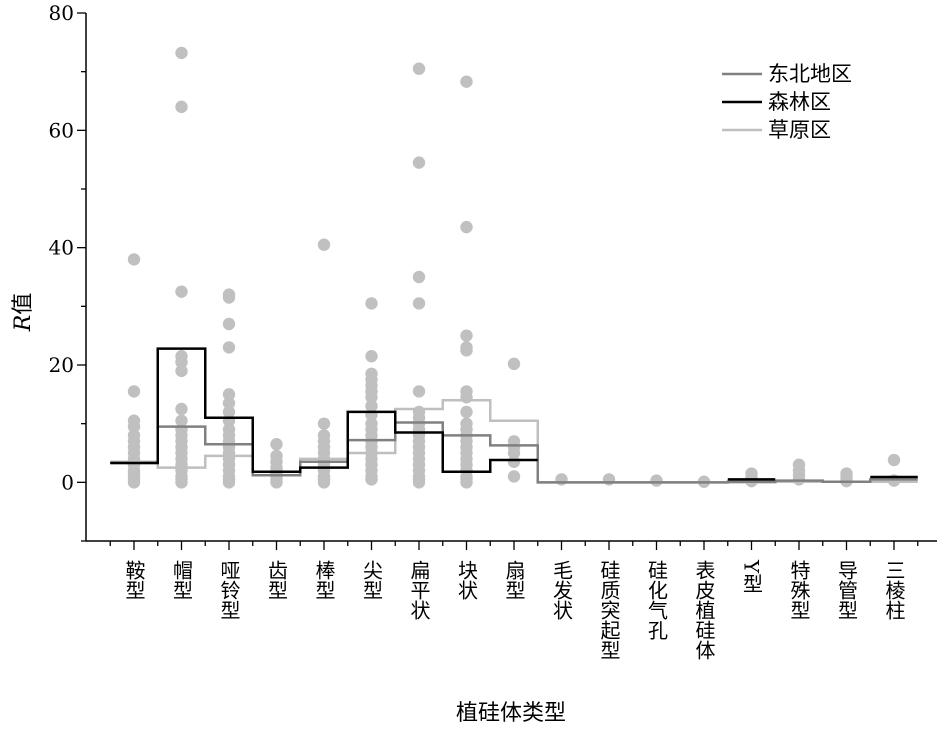  I want to click on y-tick-label: 20, so click(61, 365).